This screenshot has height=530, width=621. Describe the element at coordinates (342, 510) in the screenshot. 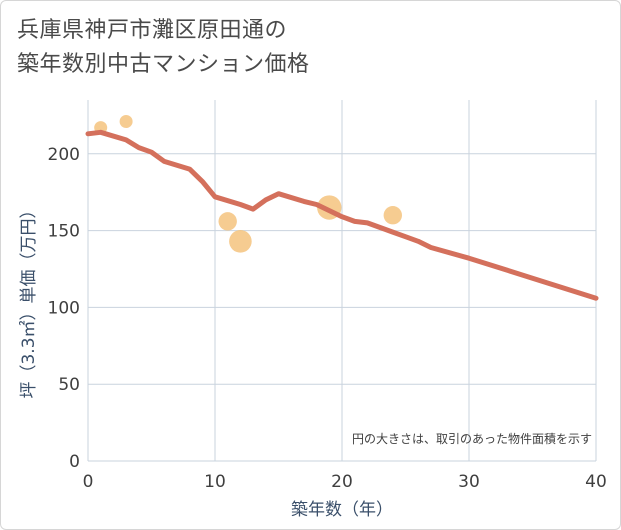

I see `x-axis-label: 築年数（年）` at that location.